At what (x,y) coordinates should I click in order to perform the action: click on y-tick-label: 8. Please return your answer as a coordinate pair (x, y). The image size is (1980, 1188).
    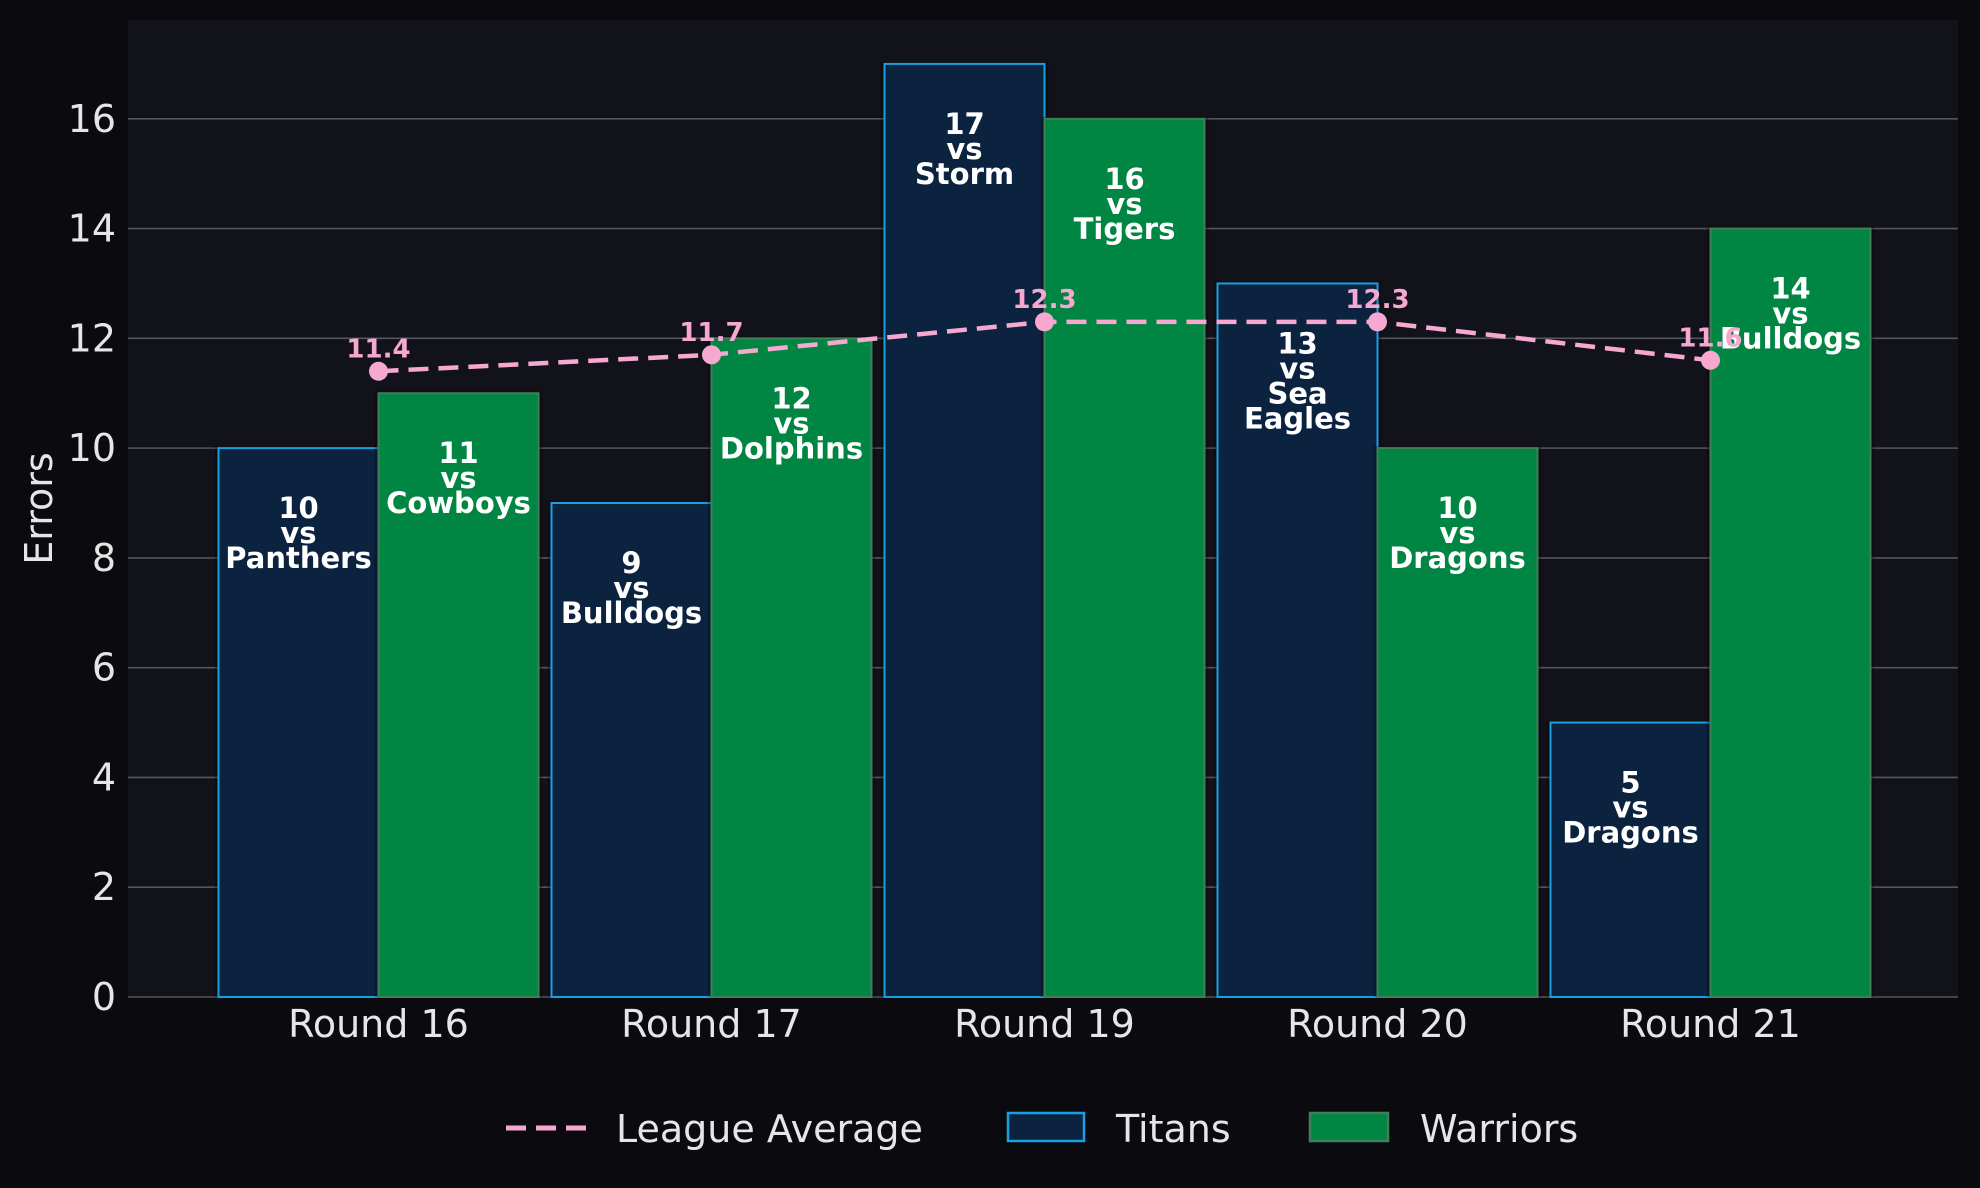
    Looking at the image, I should click on (104, 558).